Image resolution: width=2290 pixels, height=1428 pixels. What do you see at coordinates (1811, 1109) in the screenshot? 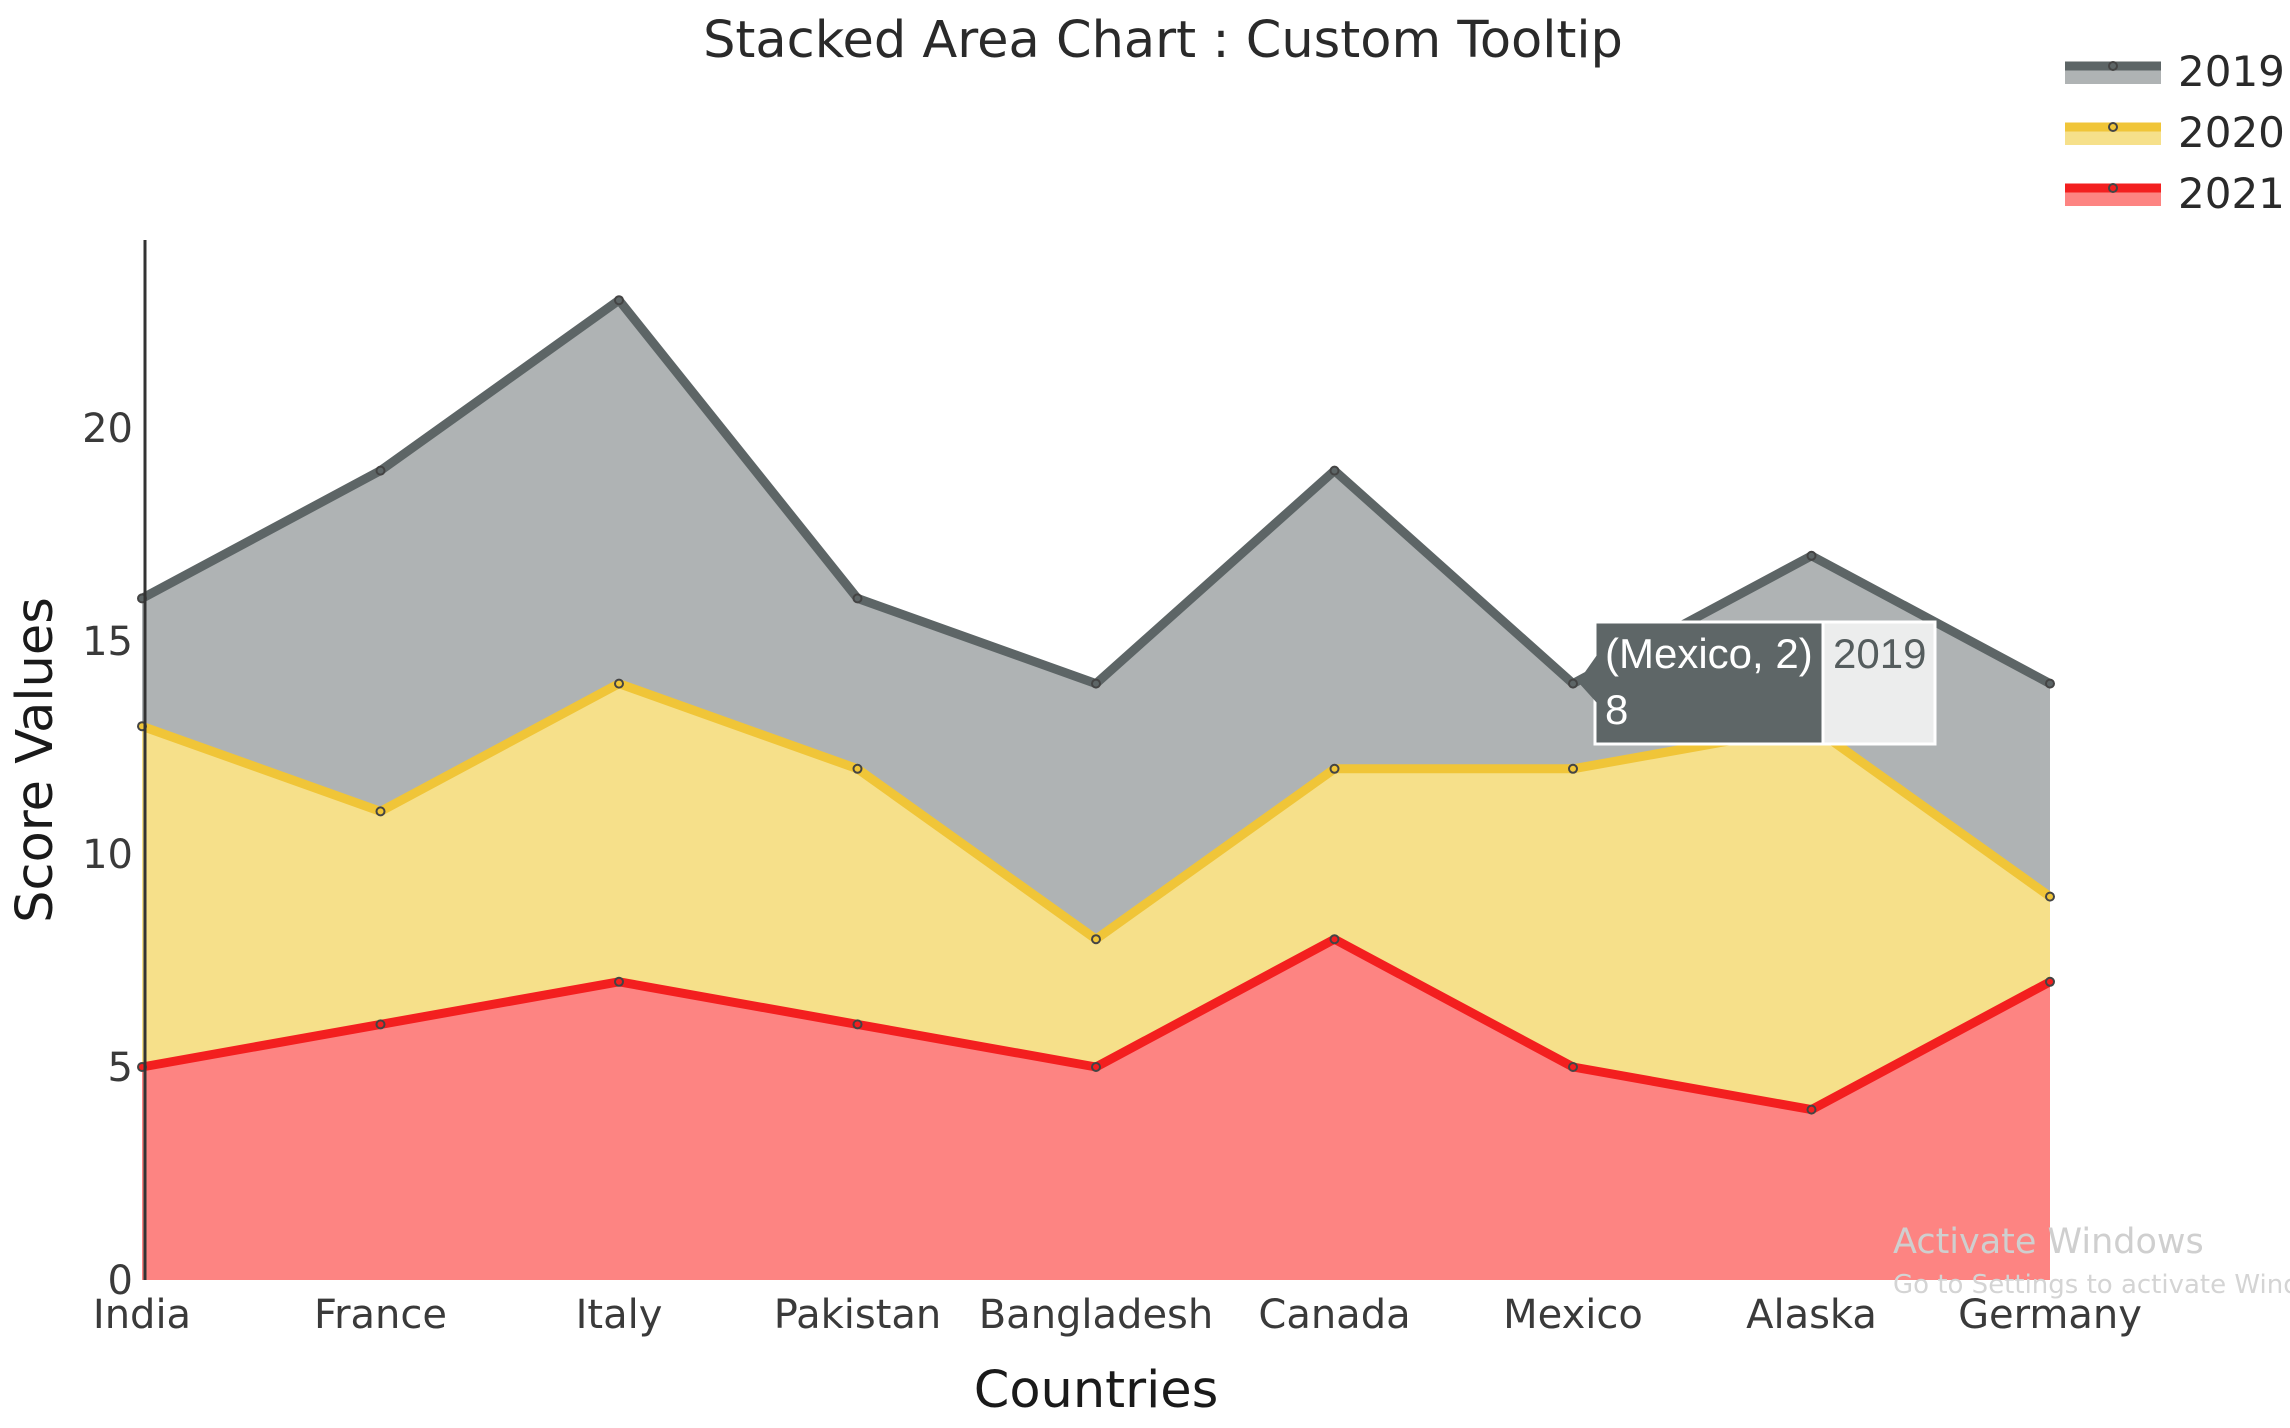
I see `data-point-2021-alaska` at bounding box center [1811, 1109].